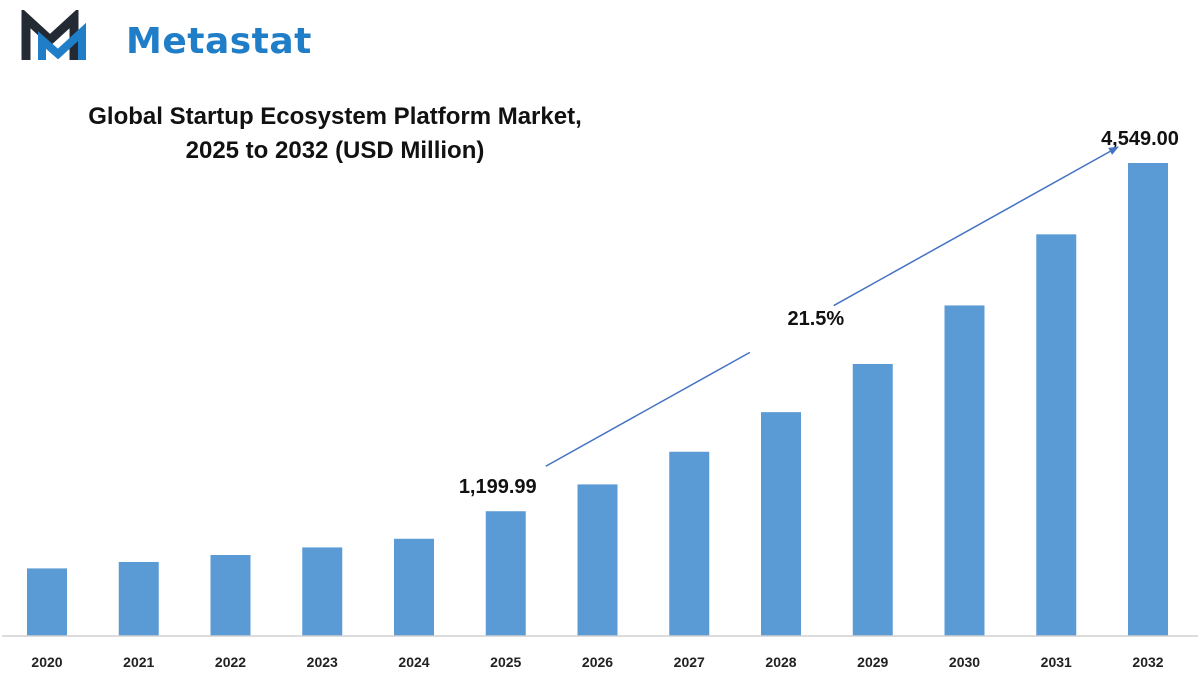  Describe the element at coordinates (780, 662) in the screenshot. I see `x-tick-label-2028: 2028` at that location.